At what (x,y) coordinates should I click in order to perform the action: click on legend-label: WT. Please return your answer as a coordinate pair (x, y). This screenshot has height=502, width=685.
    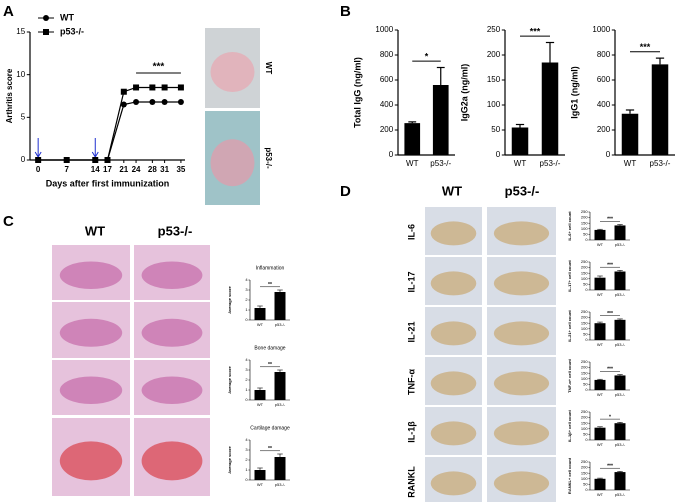
    Looking at the image, I should click on (67, 17).